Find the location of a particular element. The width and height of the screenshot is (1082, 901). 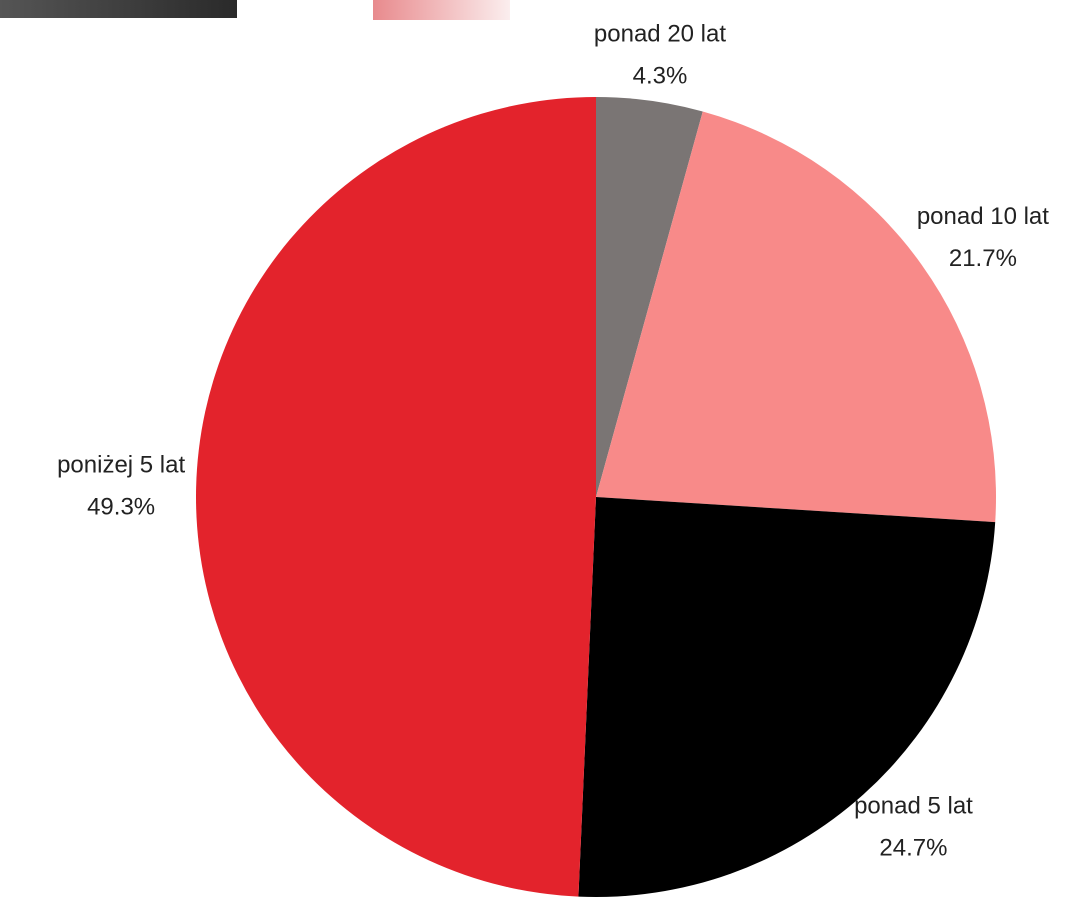

slice-value-label: 4.3% is located at coordinates (660, 75).